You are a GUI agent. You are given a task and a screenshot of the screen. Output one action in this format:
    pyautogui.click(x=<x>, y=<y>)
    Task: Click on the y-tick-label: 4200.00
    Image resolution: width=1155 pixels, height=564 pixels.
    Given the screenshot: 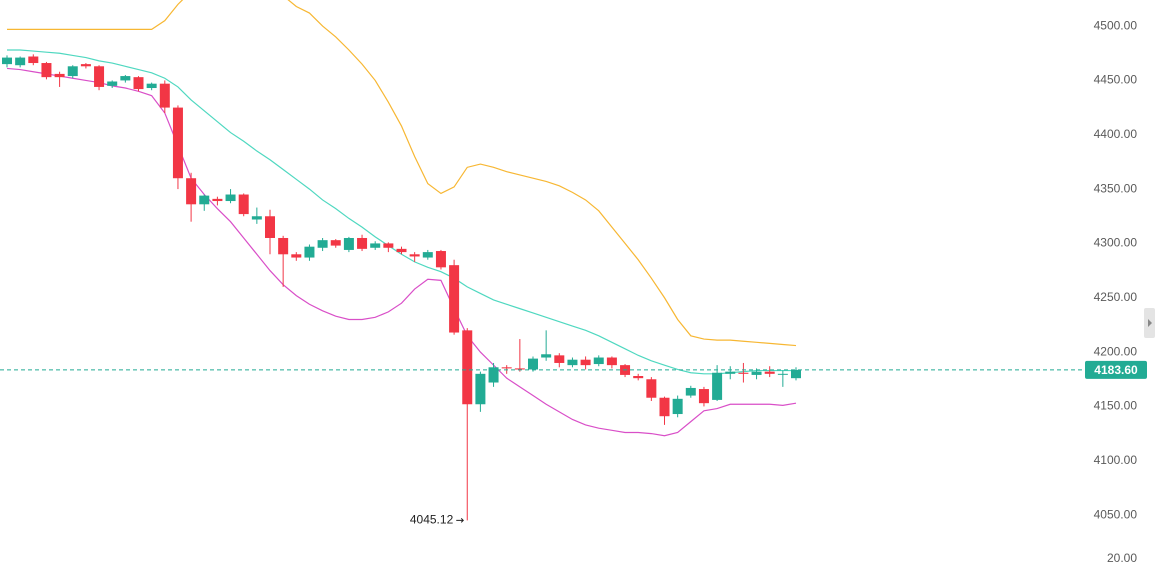 What is the action you would take?
    pyautogui.click(x=1116, y=351)
    